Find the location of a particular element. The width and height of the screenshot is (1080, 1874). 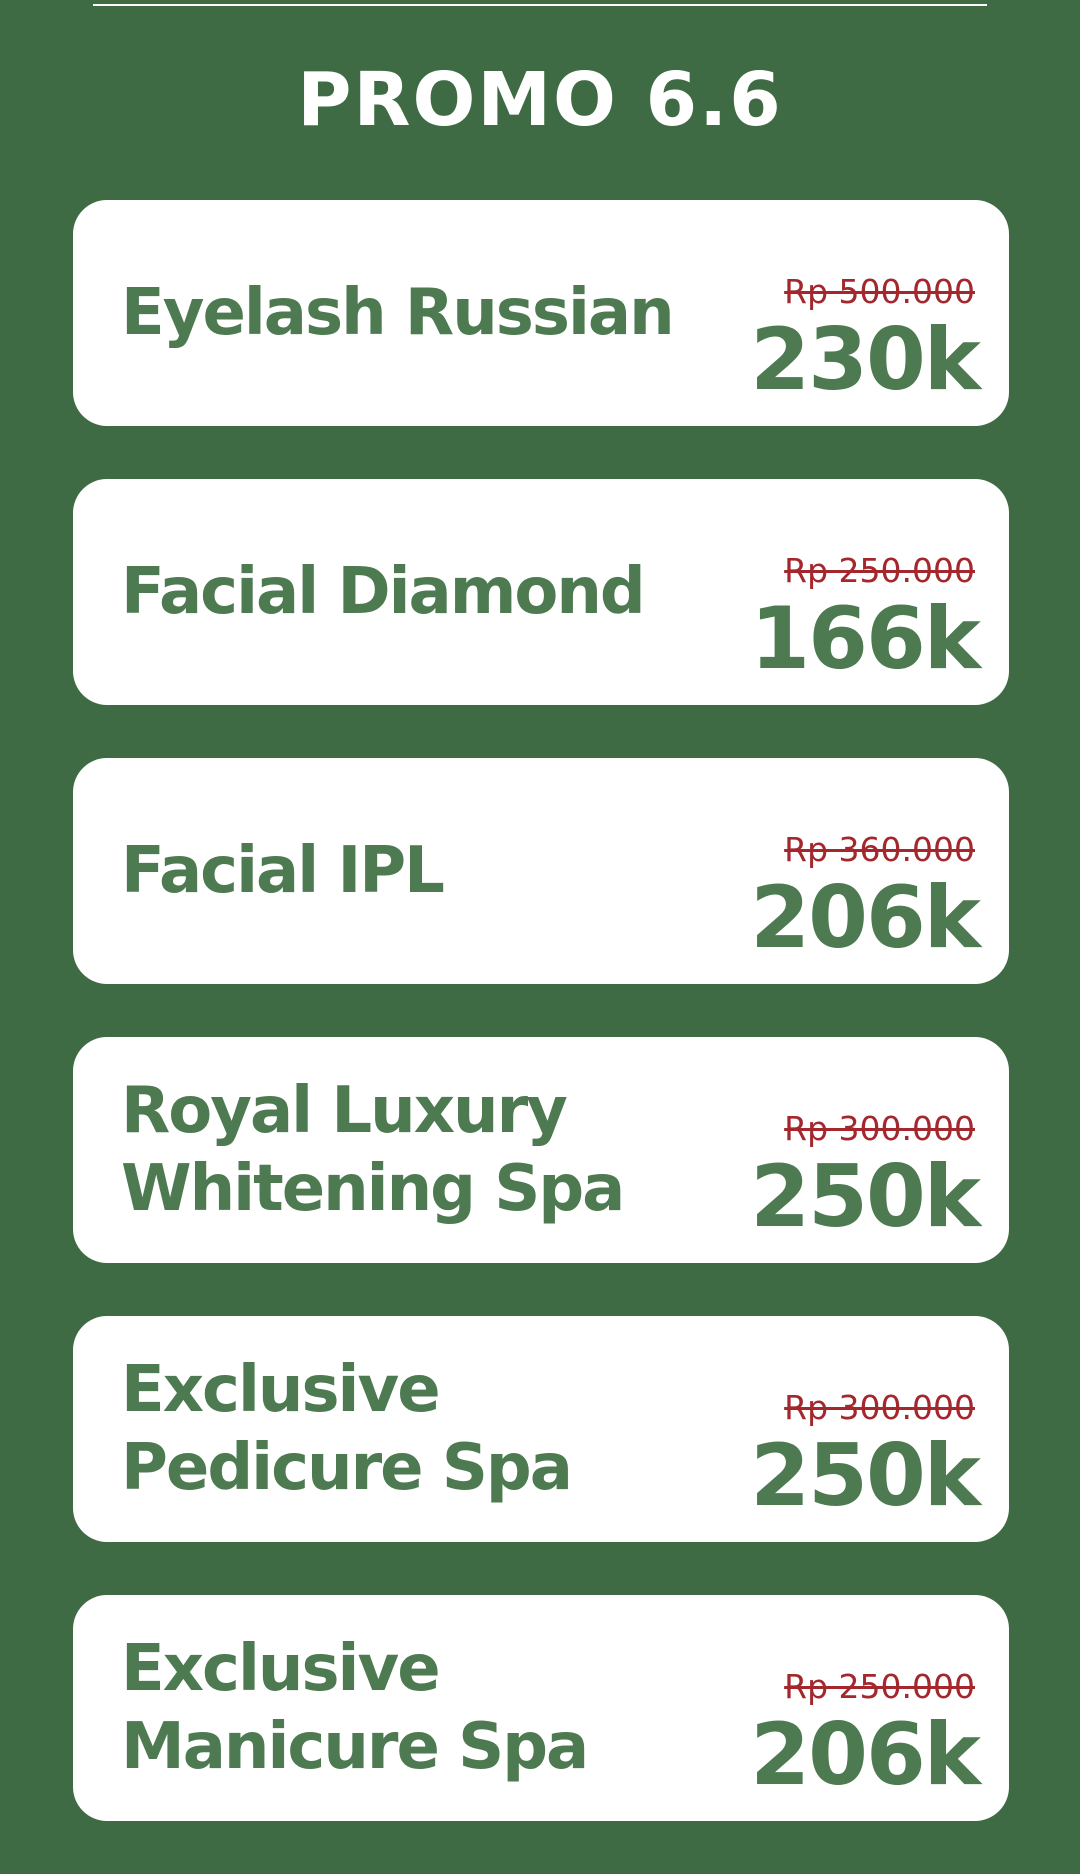

promo-price: 230k is located at coordinates (865, 360).